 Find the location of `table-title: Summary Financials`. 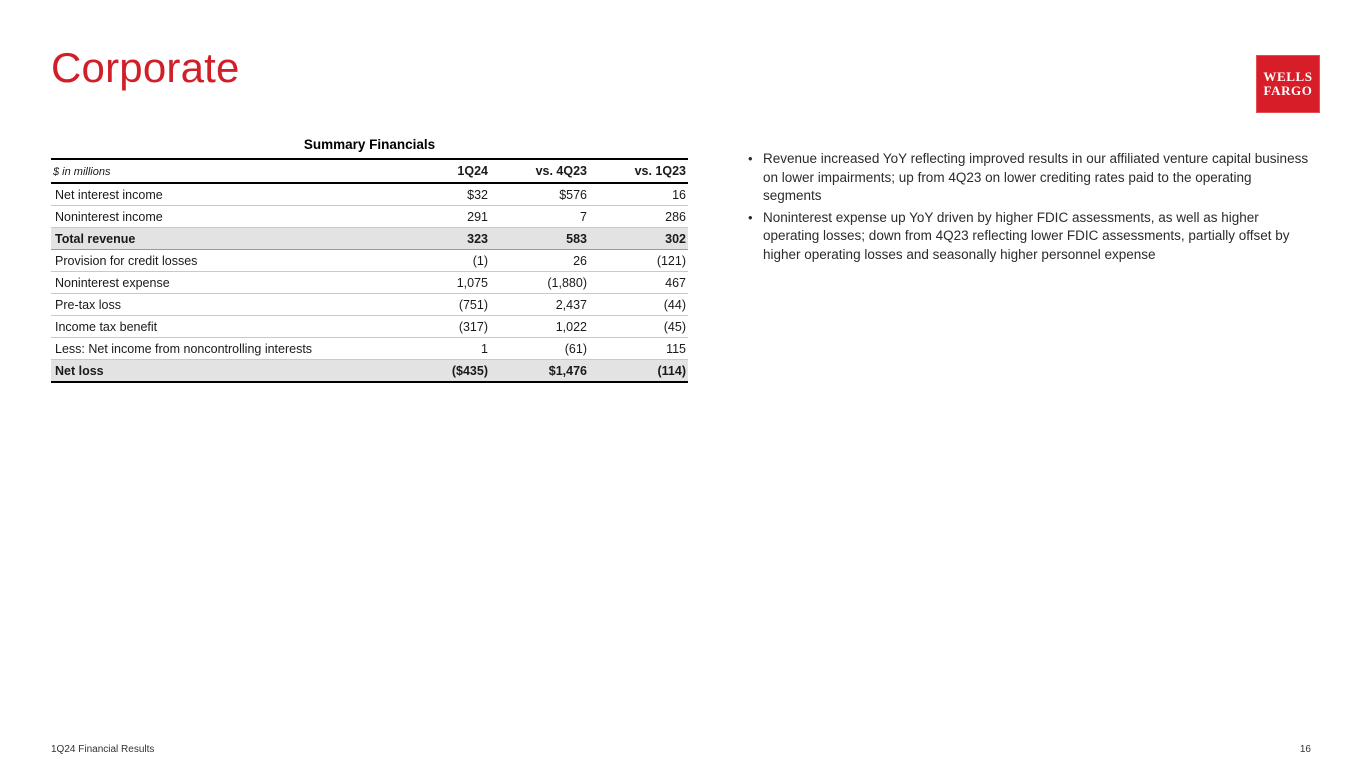

table-title: Summary Financials is located at coordinates (369, 144).